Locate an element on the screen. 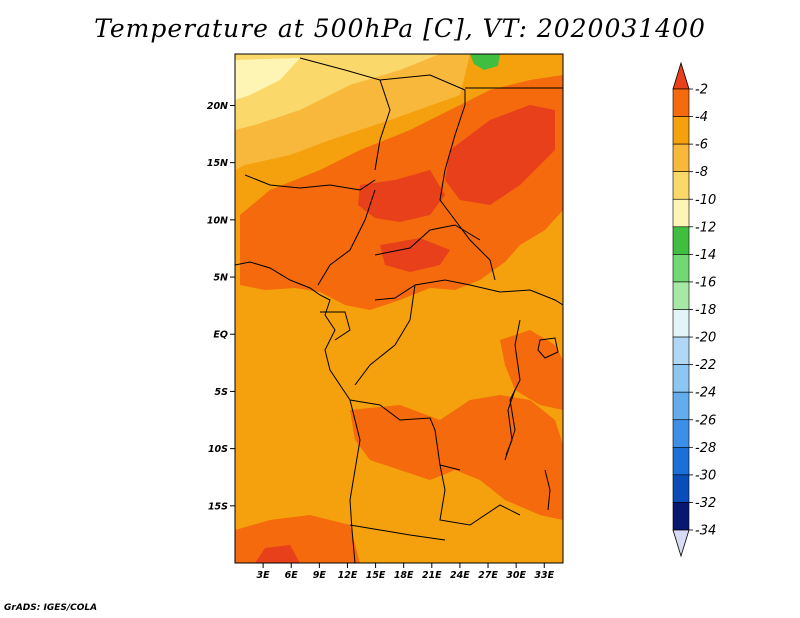 This screenshot has height=618, width=800. colorbar-label: -32 is located at coordinates (705, 503).